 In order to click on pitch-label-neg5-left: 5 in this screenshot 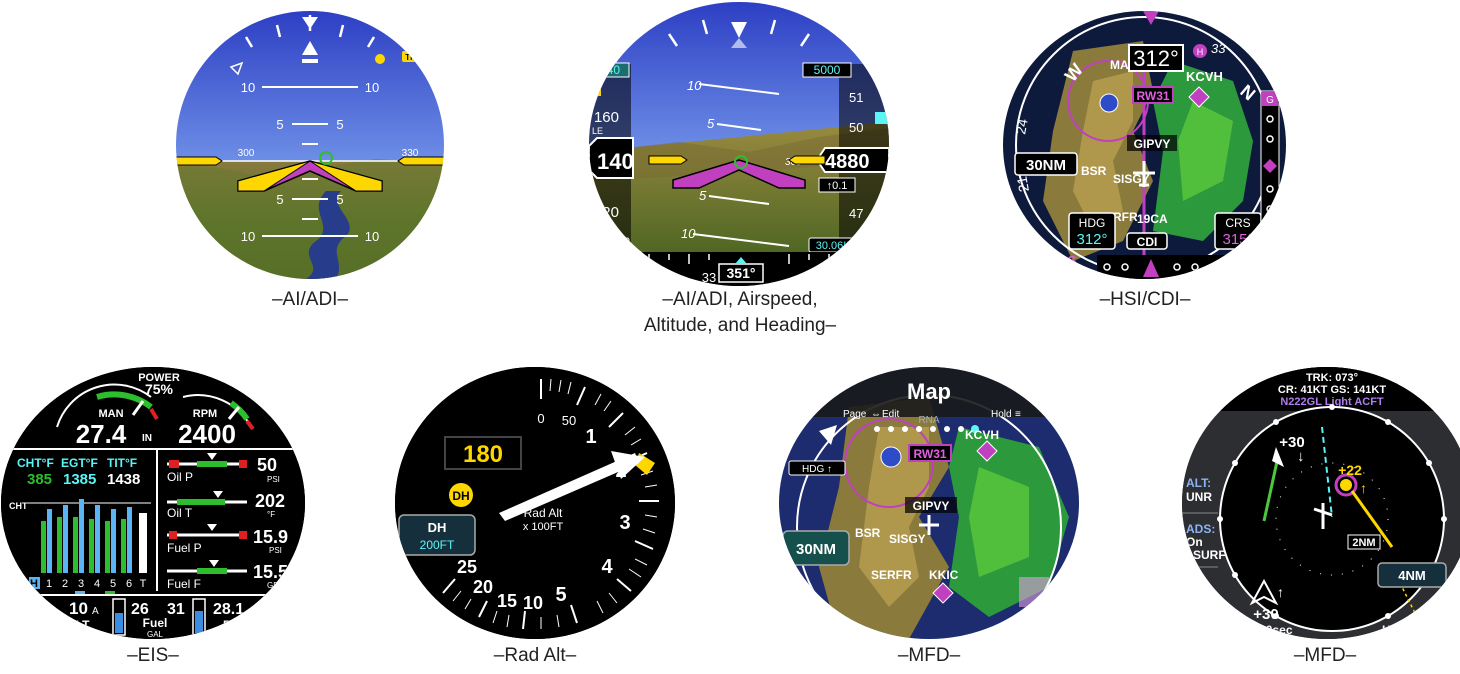, I will do `click(279, 199)`.